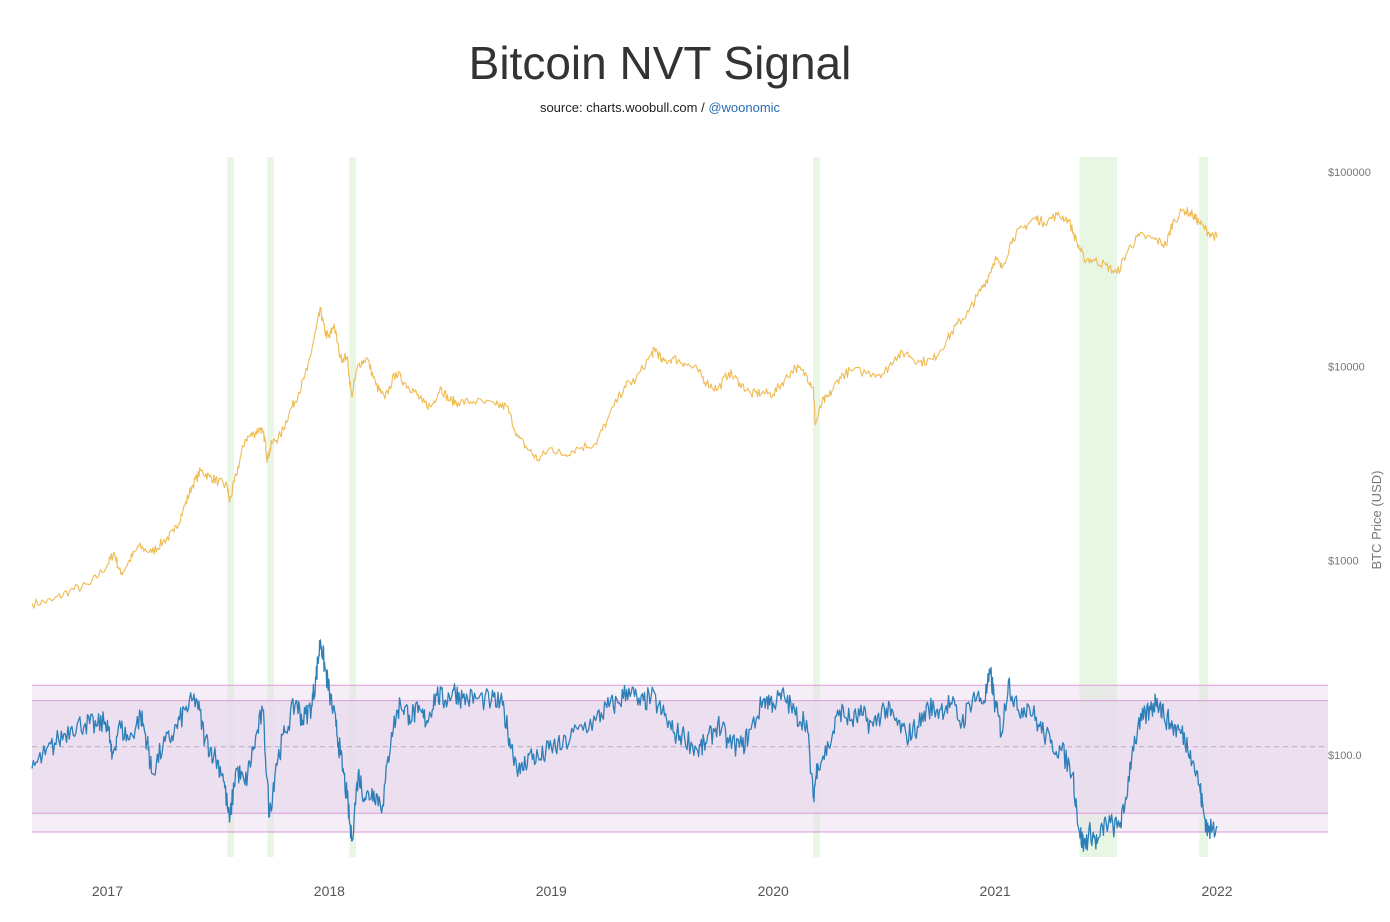 Image resolution: width=1390 pixels, height=922 pixels. I want to click on y-tick-label-1: $100000, so click(1349, 173).